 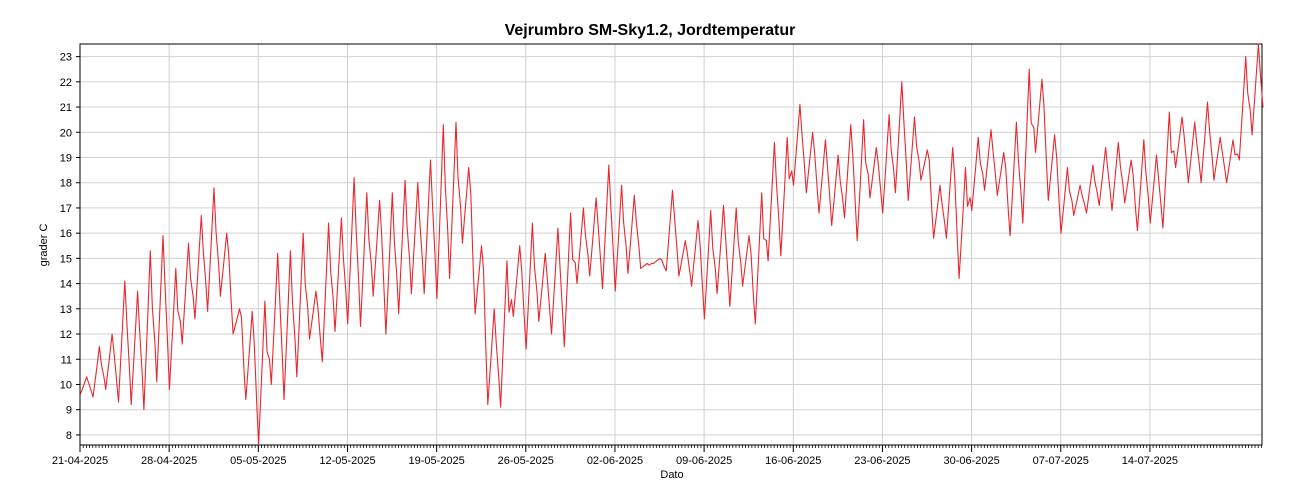 What do you see at coordinates (526, 461) in the screenshot?
I see `x-tick-label: 26-05-2025` at bounding box center [526, 461].